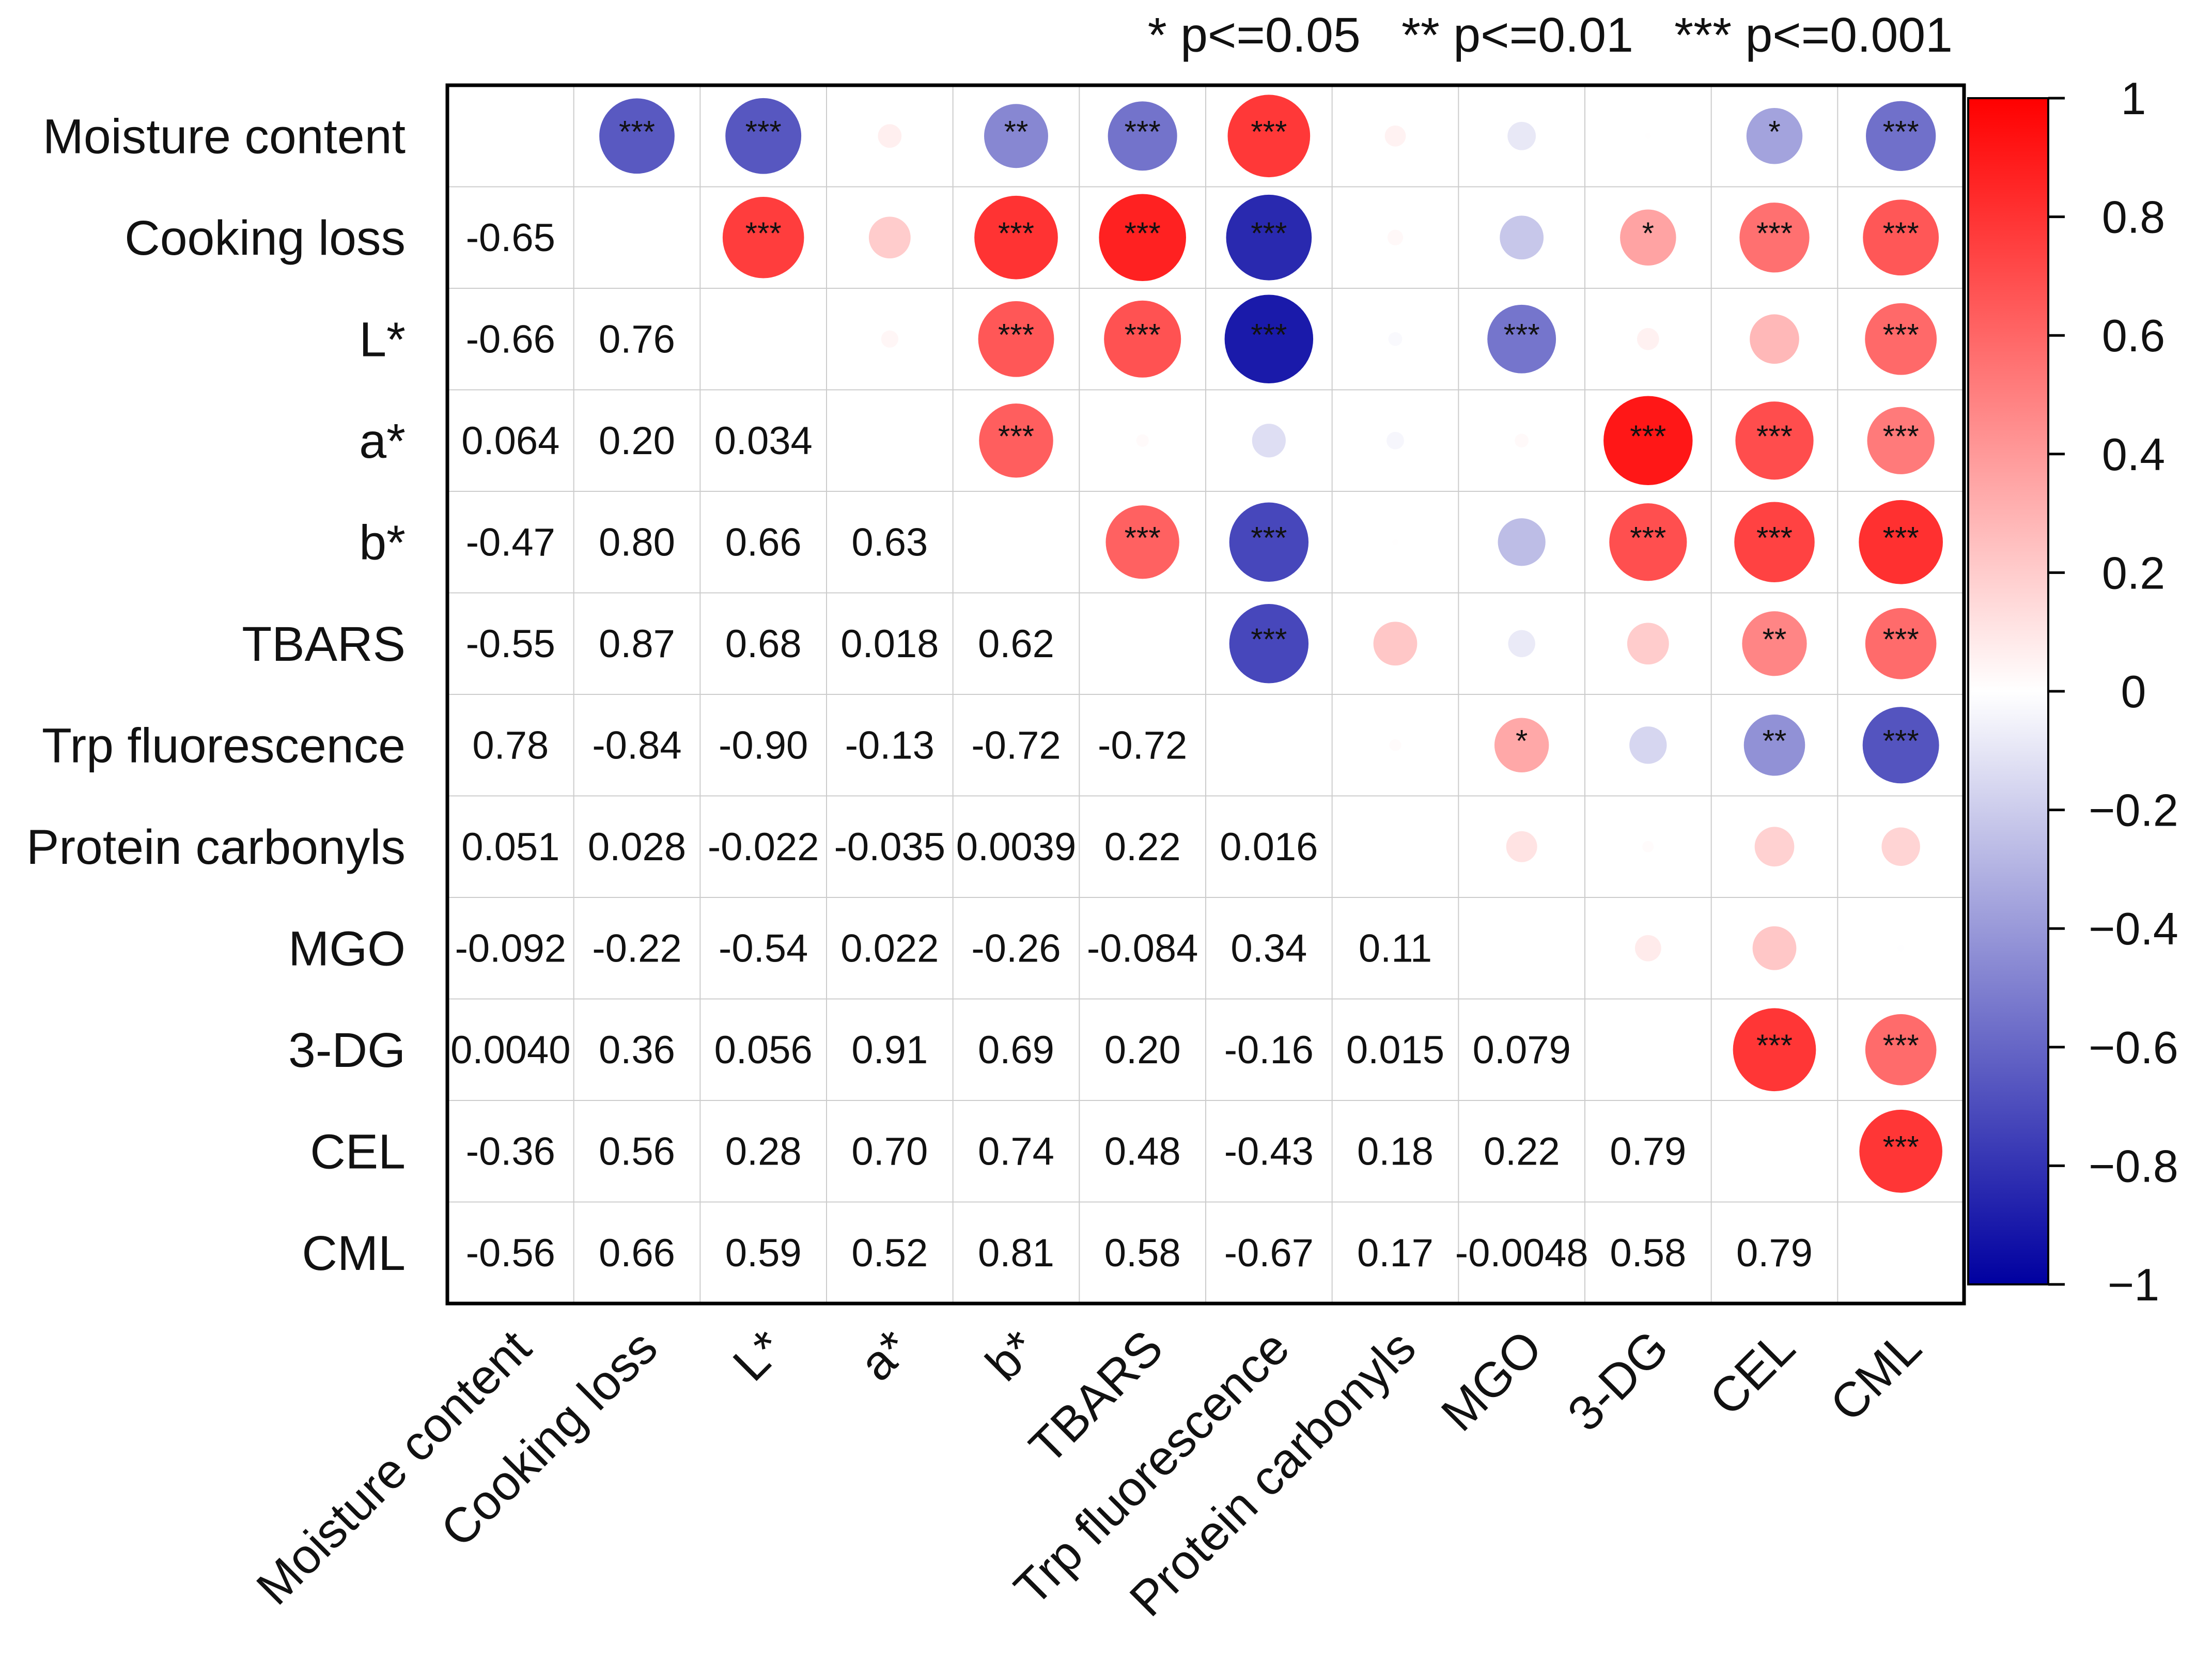 The image size is (2212, 1660). Describe the element at coordinates (1774, 131) in the screenshot. I see `significance-stars: *` at that location.